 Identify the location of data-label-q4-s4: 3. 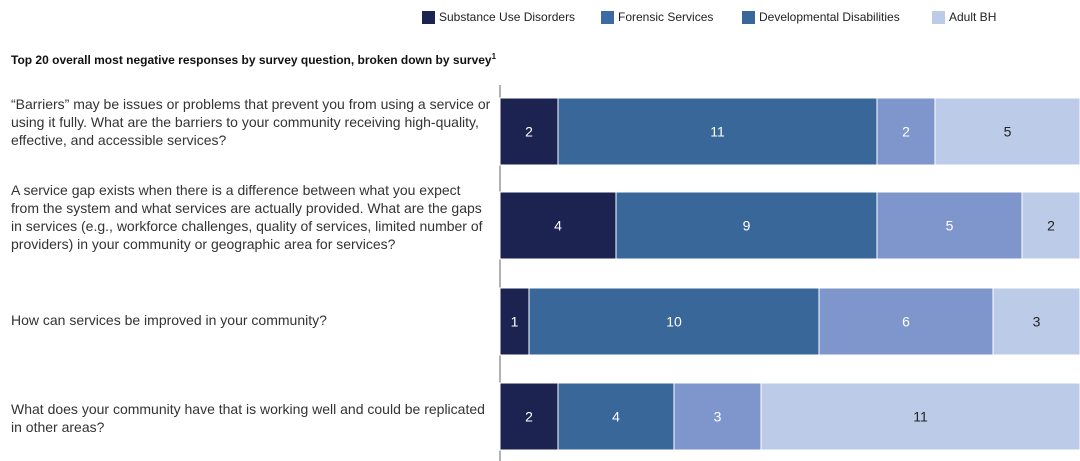
(718, 417).